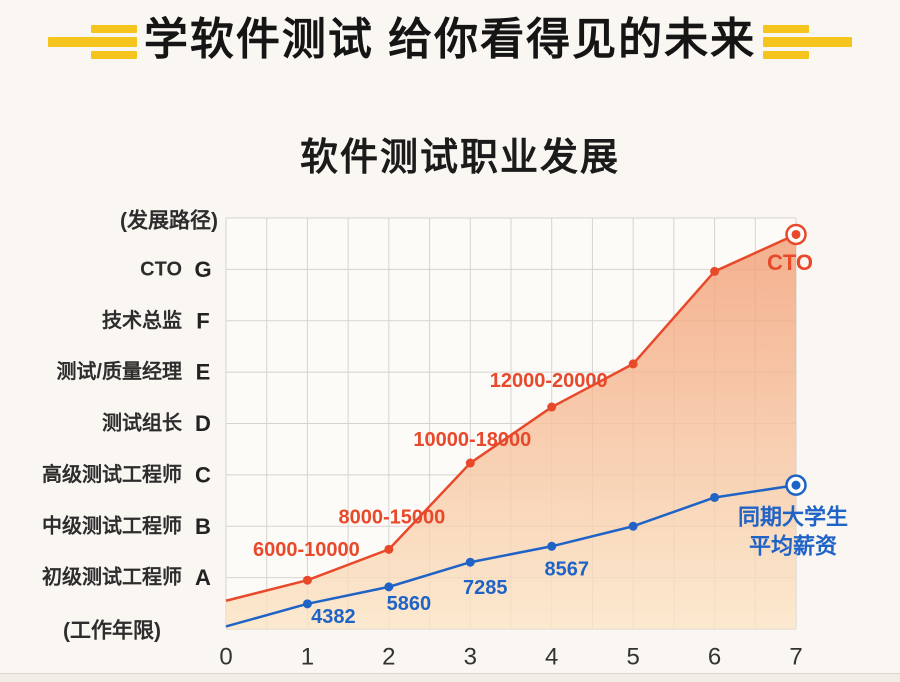  What do you see at coordinates (161, 269) in the screenshot?
I see `level-role-label: CTO` at bounding box center [161, 269].